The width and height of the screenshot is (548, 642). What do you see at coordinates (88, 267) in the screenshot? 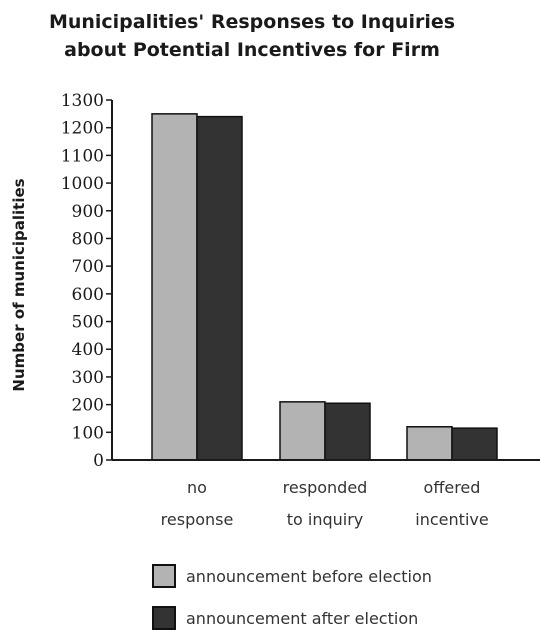
I see `y-tick-label: 700` at bounding box center [88, 267].